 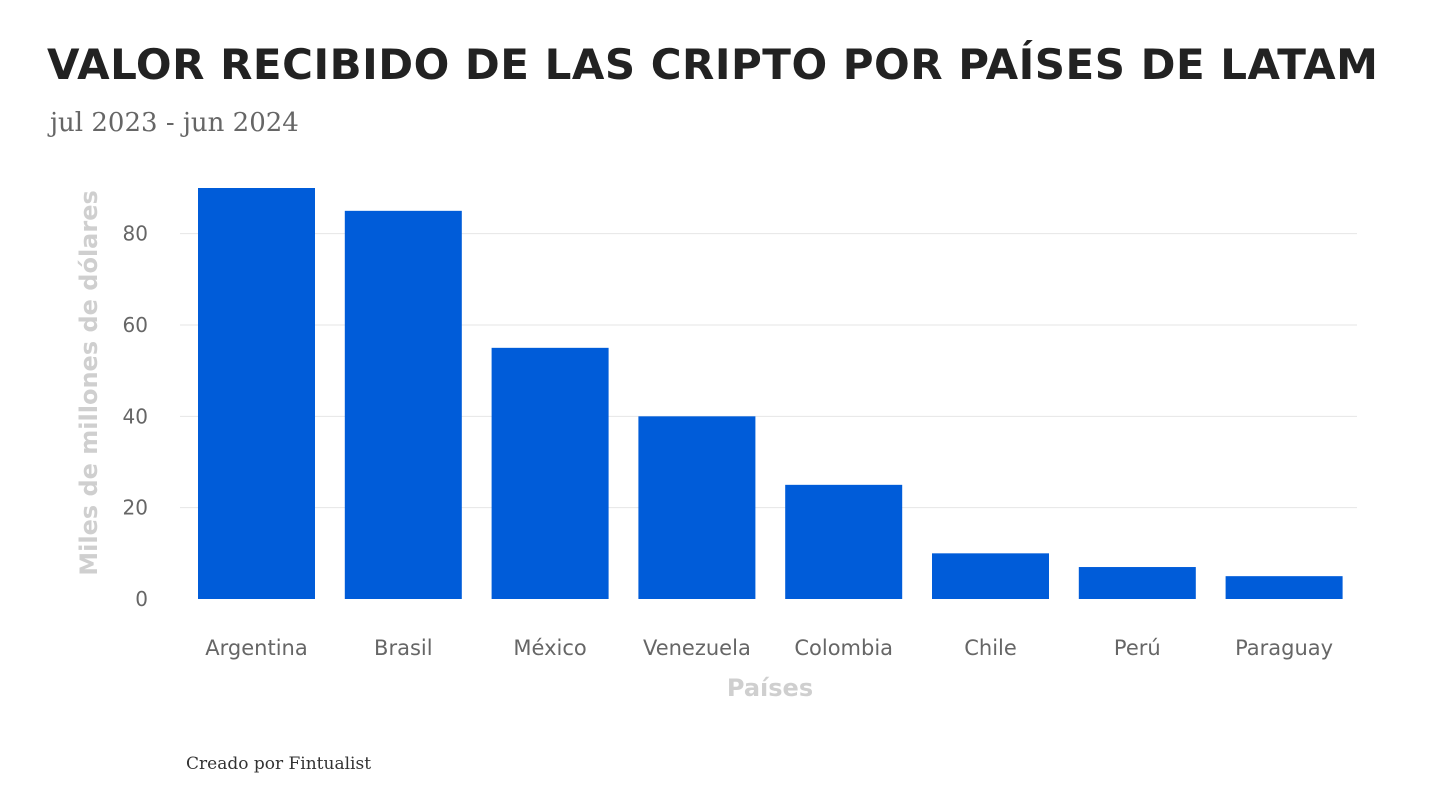 I want to click on y-tick-label: 0, so click(x=141, y=599).